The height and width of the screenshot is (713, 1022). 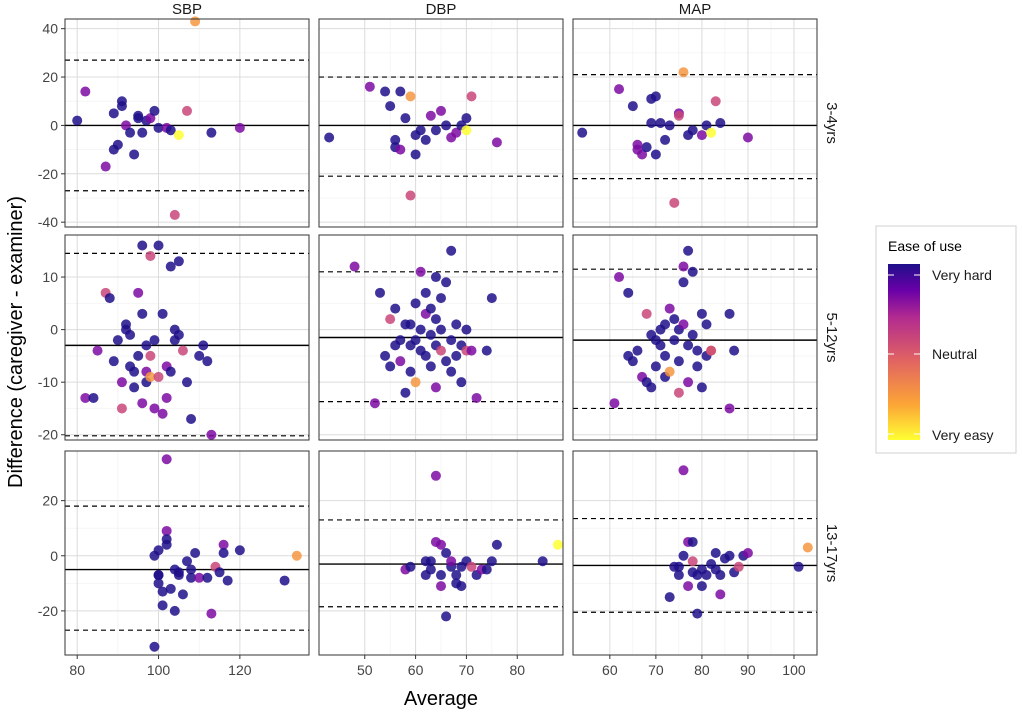 What do you see at coordinates (925, 246) in the screenshot?
I see `legend-title: Ease of use` at bounding box center [925, 246].